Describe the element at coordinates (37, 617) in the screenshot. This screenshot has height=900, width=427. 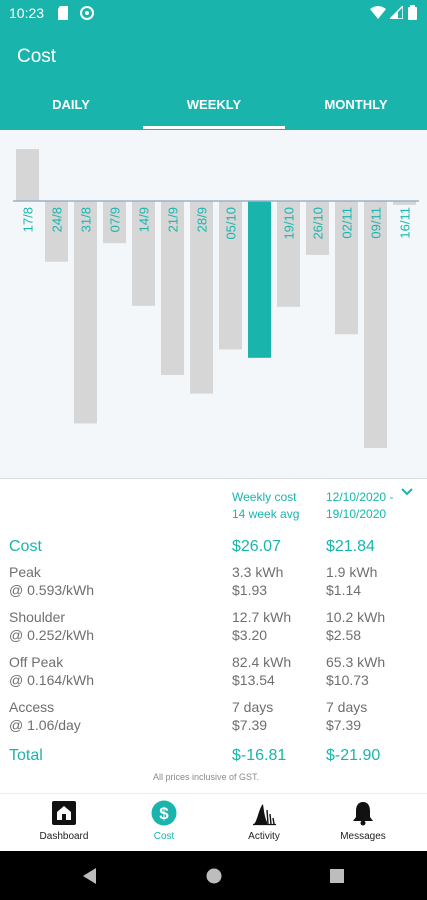
I see `row-shoulder-label: Shoulder` at that location.